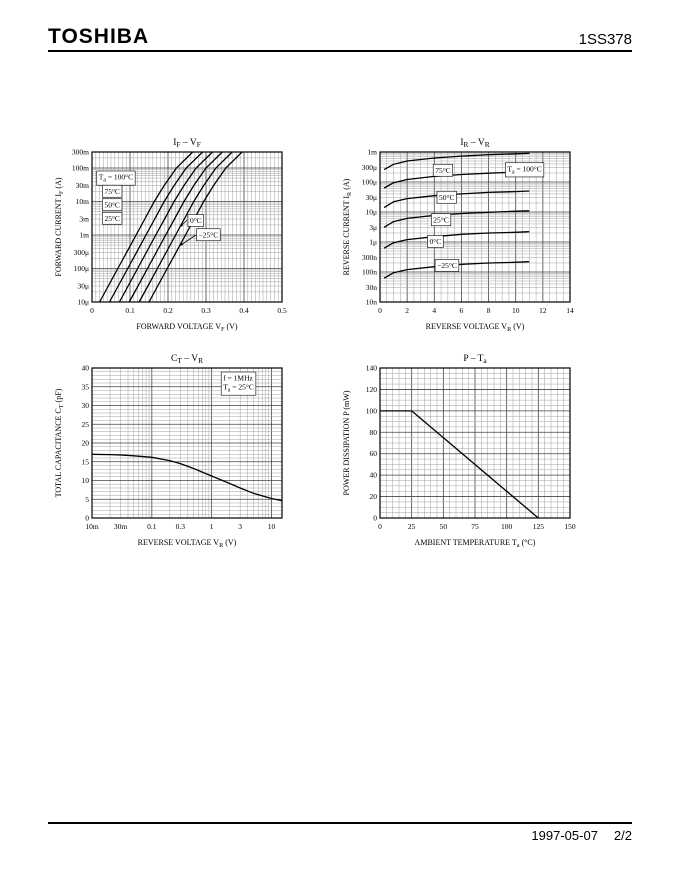 Image resolution: width=680 pixels, height=880 pixels. What do you see at coordinates (168, 310) in the screenshot?
I see `svg-text: 0.2` at bounding box center [168, 310].